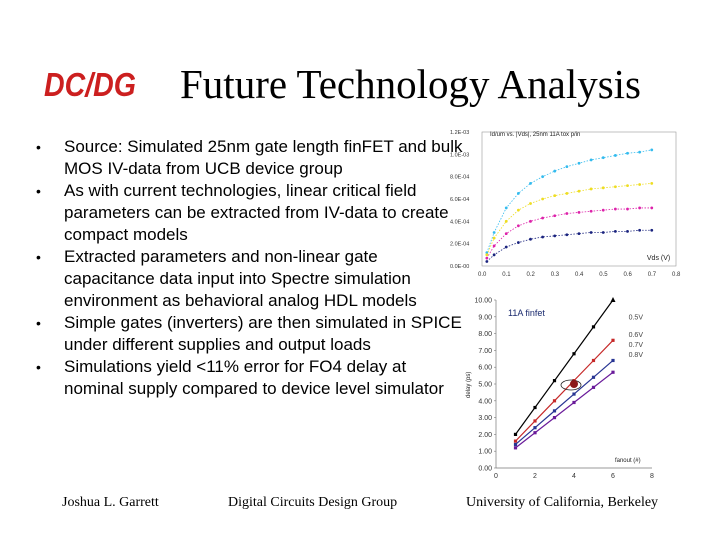 This screenshot has height=540, width=720. I want to click on series-label: 0.5V, so click(636, 317).